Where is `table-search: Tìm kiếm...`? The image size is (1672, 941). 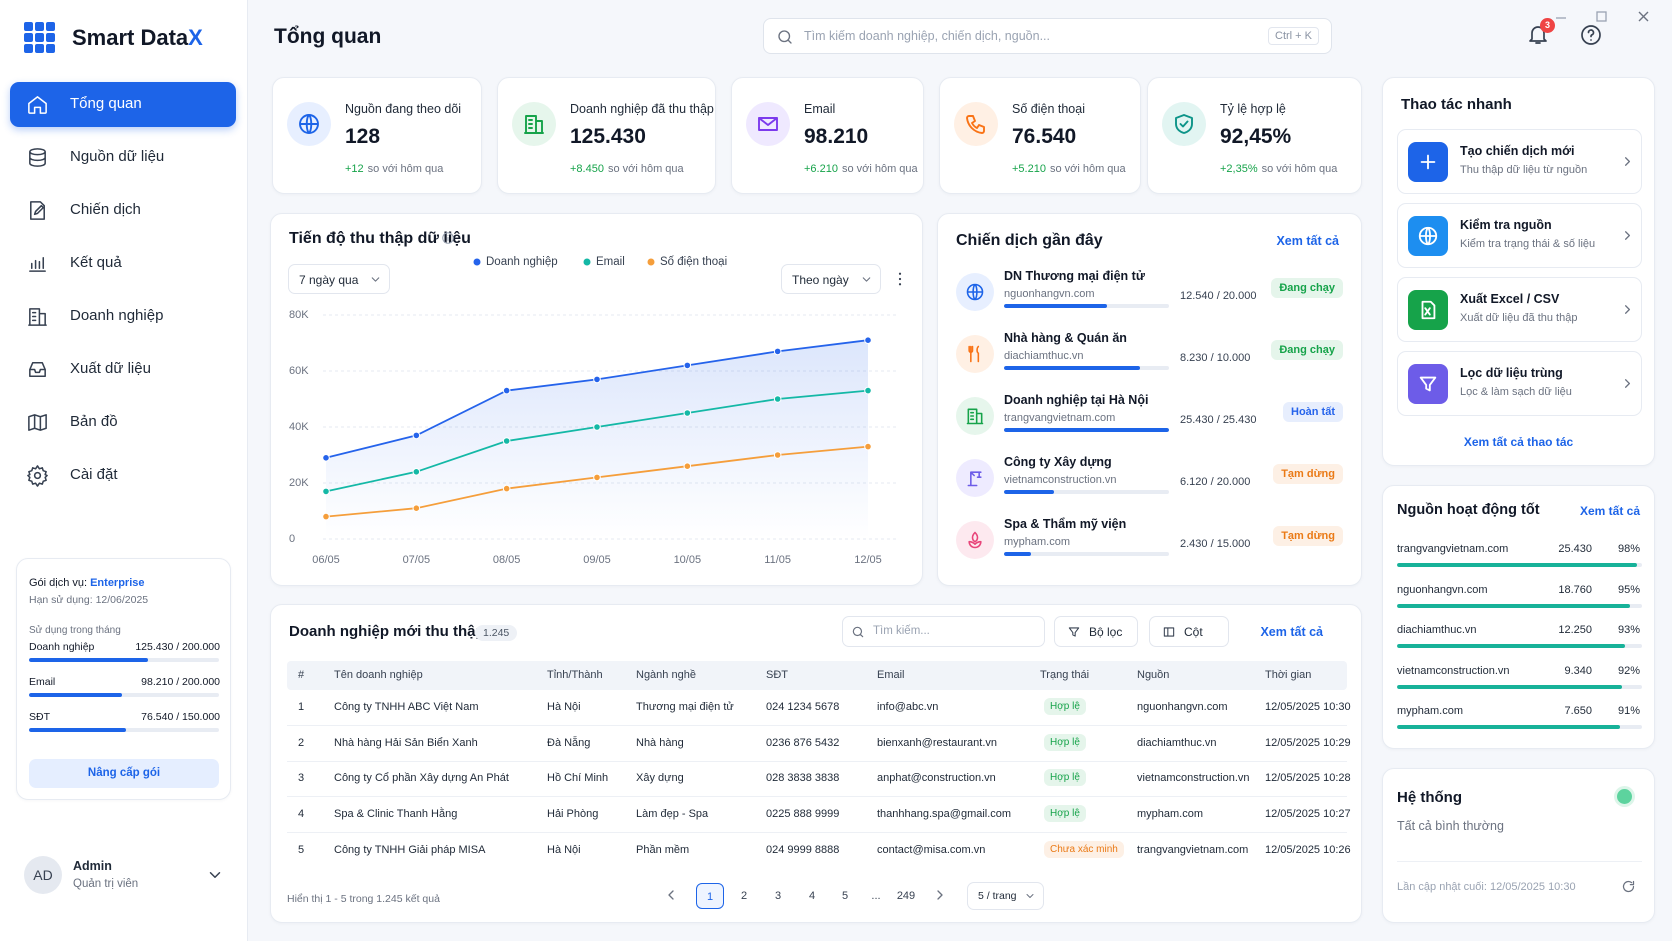 table-search: Tìm kiếm... is located at coordinates (943, 631).